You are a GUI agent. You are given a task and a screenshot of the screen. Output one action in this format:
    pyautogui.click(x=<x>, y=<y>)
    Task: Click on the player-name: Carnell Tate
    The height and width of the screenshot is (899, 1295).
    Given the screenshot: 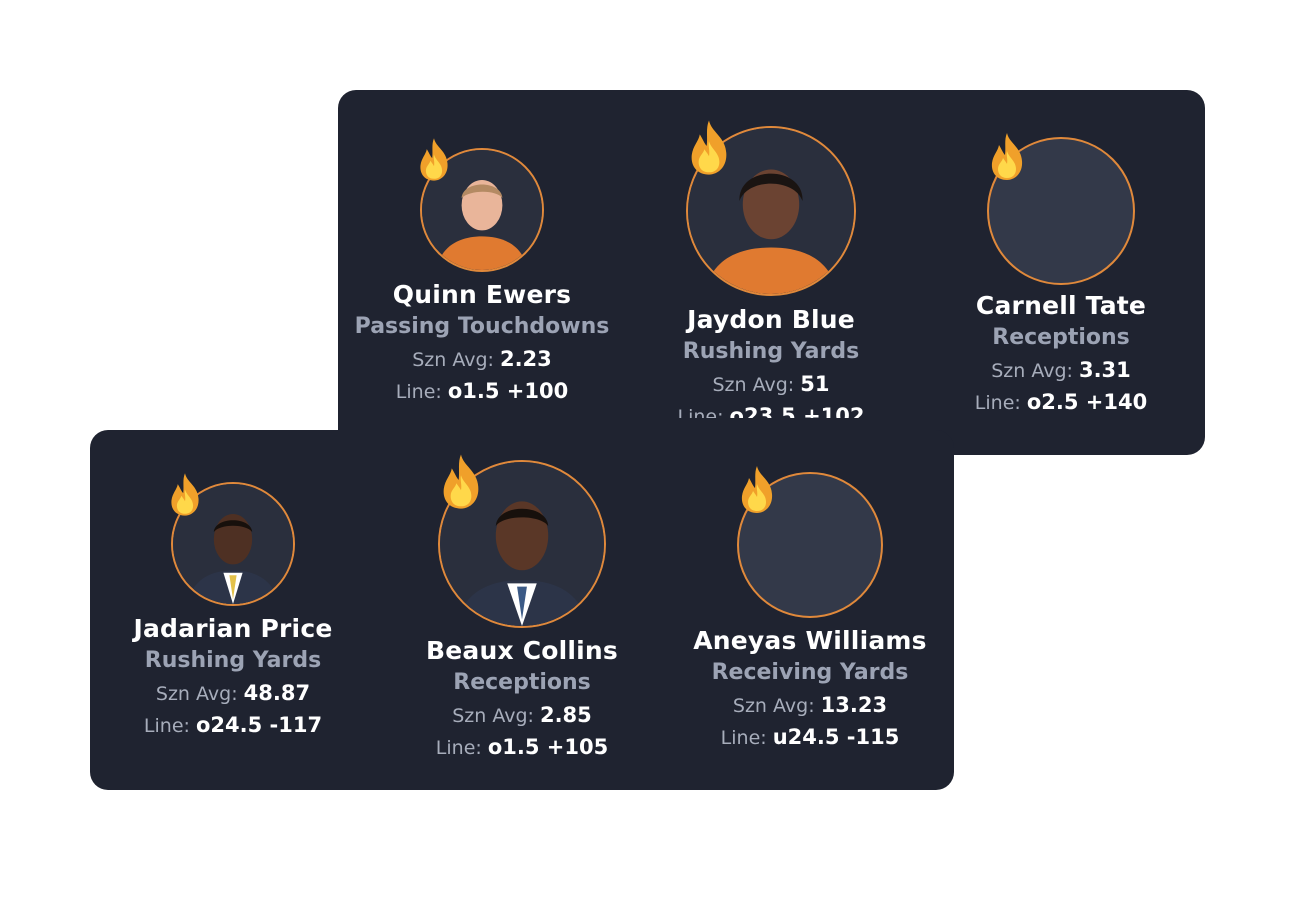 What is the action you would take?
    pyautogui.click(x=1061, y=305)
    